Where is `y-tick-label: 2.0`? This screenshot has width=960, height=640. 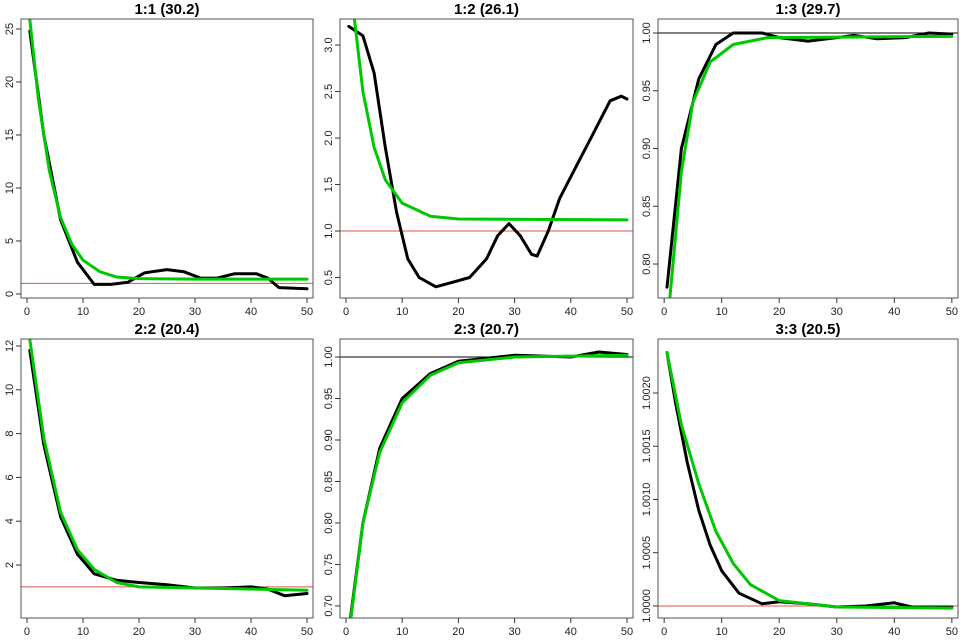 y-tick-label: 2.0 is located at coordinates (329, 137).